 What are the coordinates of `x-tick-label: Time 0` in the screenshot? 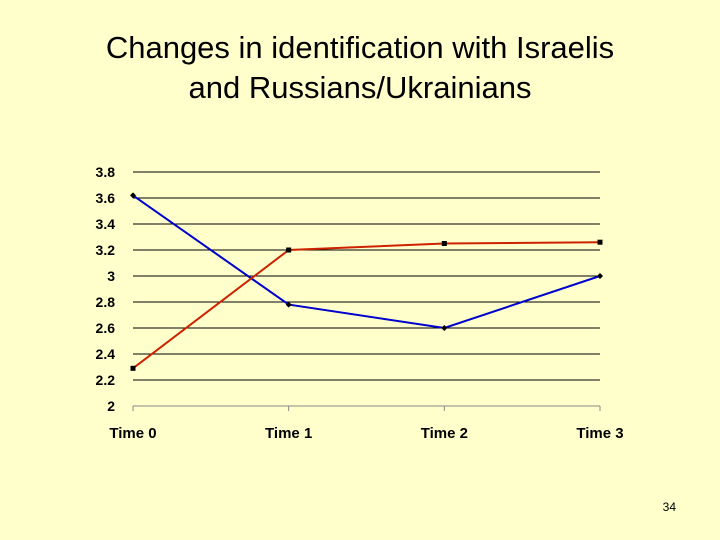 It's located at (132, 433).